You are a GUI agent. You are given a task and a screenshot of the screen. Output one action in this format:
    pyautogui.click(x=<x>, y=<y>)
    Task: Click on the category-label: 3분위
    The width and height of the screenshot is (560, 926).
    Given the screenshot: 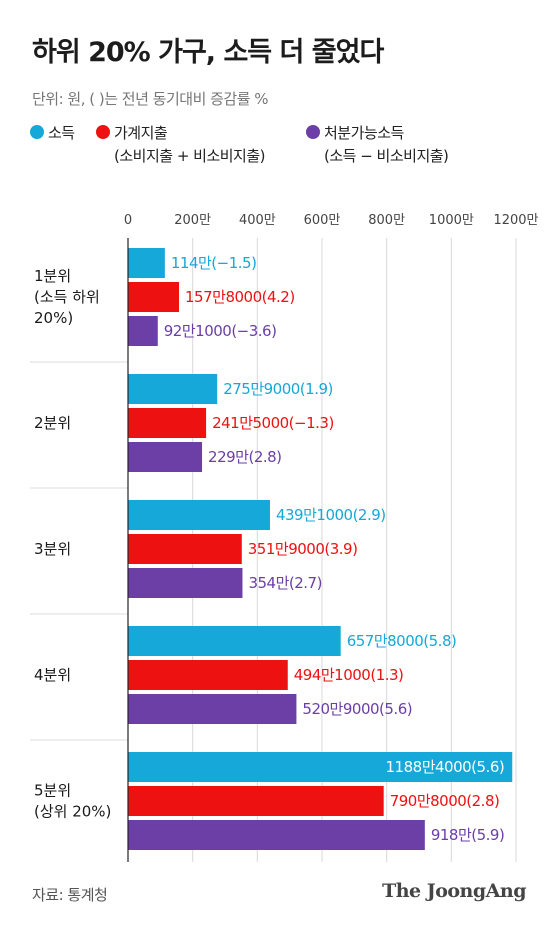 What is the action you would take?
    pyautogui.click(x=52, y=549)
    